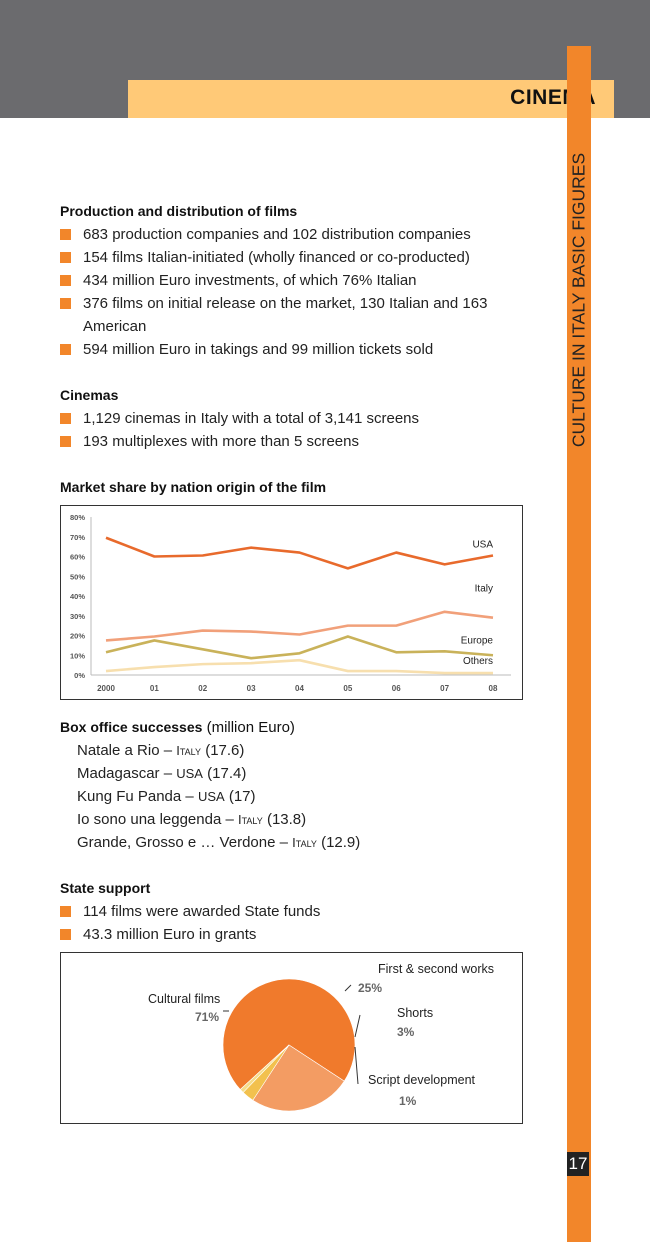 The width and height of the screenshot is (650, 1242). What do you see at coordinates (240, 796) in the screenshot?
I see `film-value: (17)` at bounding box center [240, 796].